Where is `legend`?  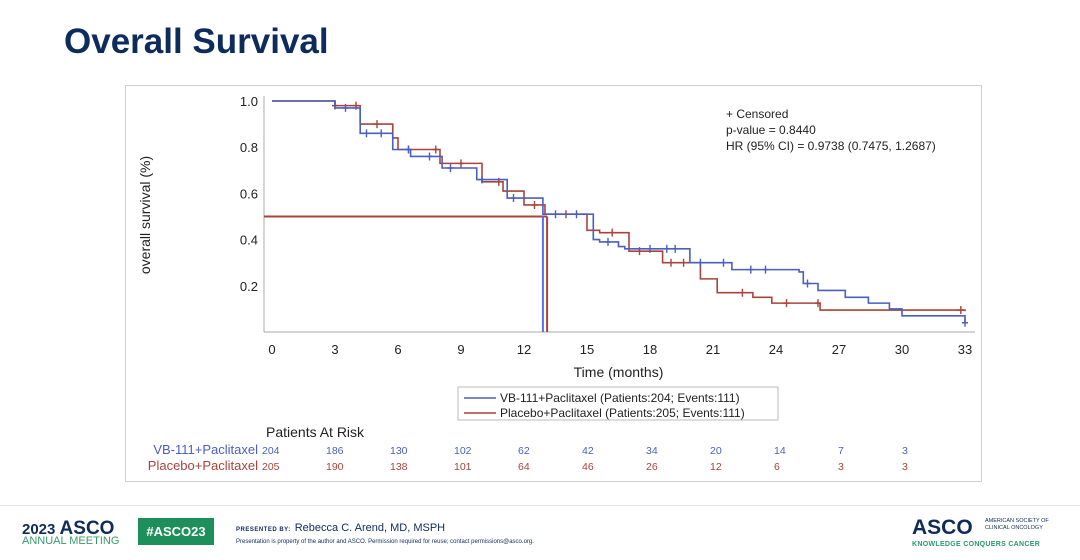
legend is located at coordinates (618, 403).